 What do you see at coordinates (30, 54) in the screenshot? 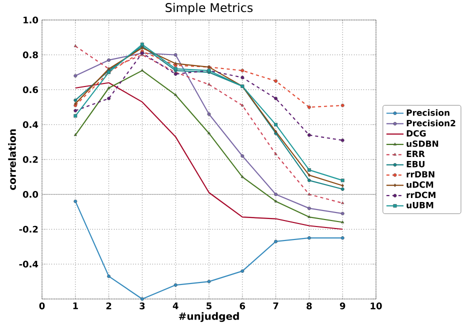
I see `y-tick-label: 0.8` at bounding box center [30, 54].